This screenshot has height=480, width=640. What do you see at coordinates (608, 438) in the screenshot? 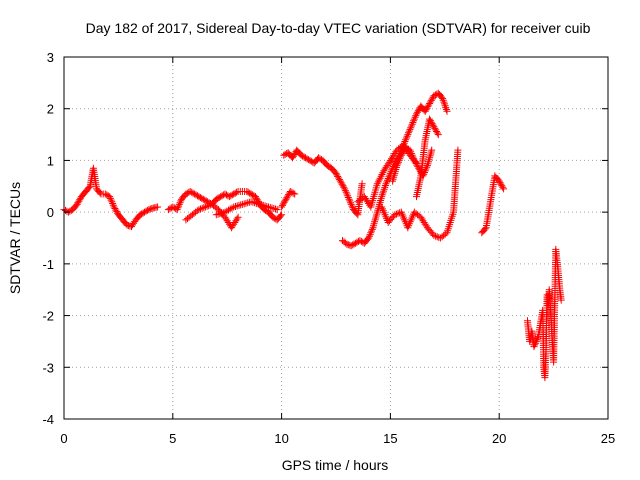
I see `x-tick-label: 25` at bounding box center [608, 438].